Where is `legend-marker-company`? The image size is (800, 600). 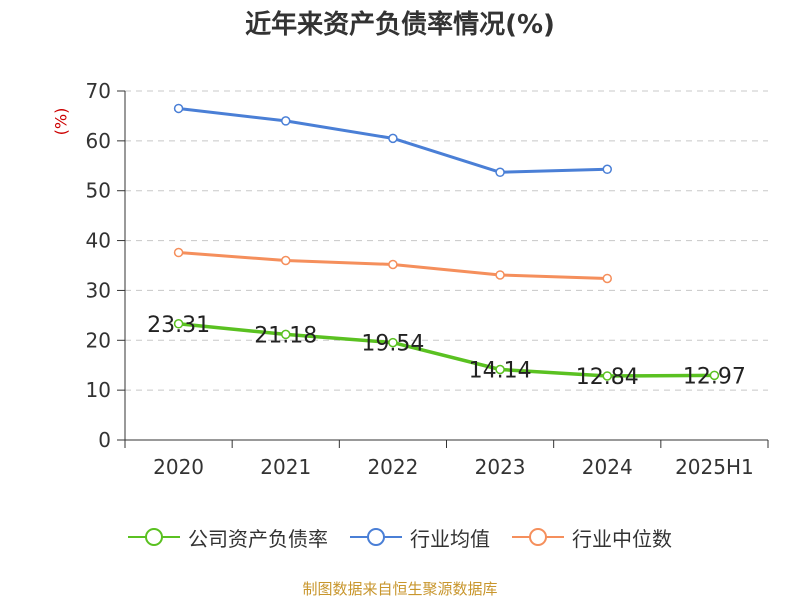 legend-marker-company is located at coordinates (154, 537).